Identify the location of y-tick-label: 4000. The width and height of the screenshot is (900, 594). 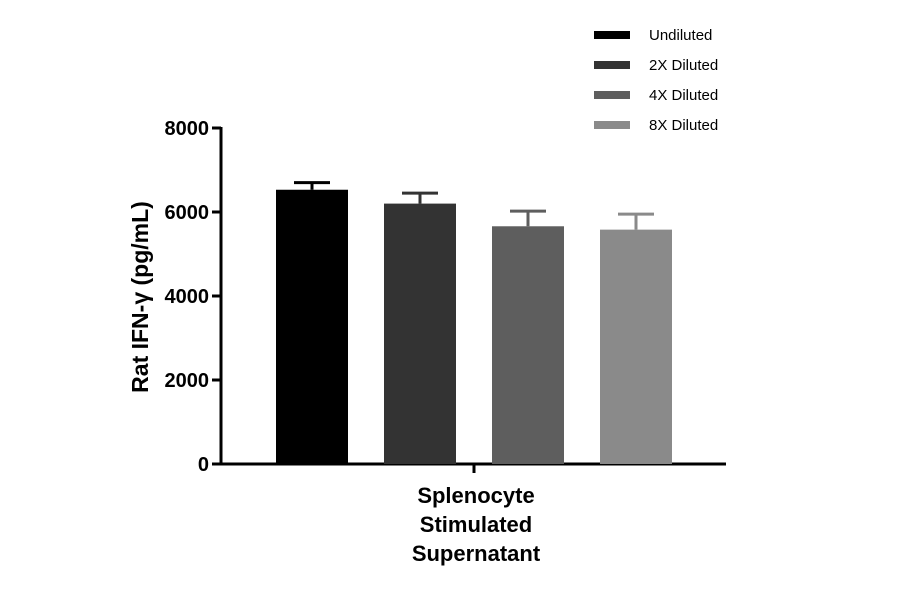
(187, 297).